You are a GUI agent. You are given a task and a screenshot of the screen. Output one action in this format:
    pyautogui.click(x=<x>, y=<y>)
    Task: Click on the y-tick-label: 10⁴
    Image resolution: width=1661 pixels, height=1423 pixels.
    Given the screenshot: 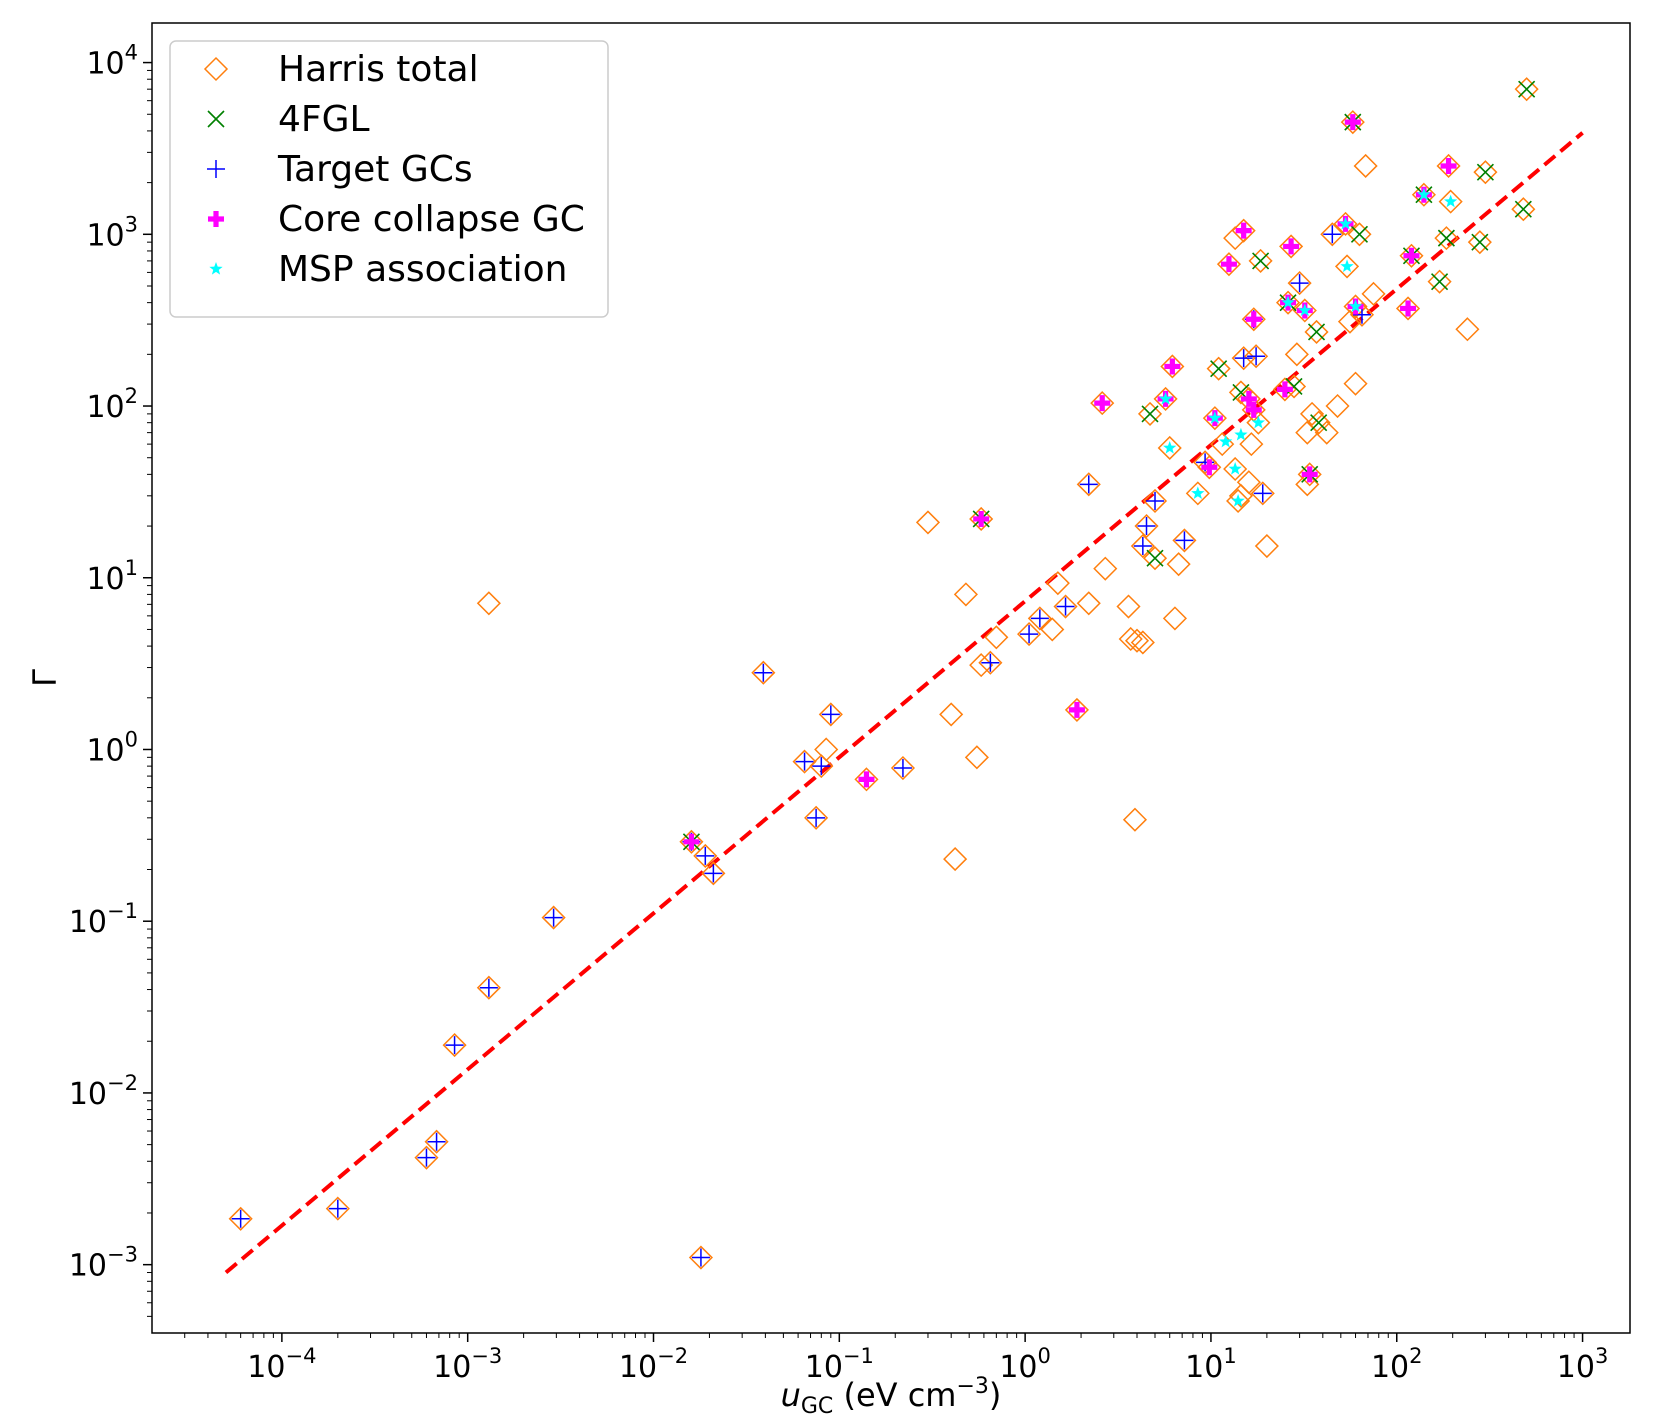 What is the action you would take?
    pyautogui.click(x=112, y=61)
    